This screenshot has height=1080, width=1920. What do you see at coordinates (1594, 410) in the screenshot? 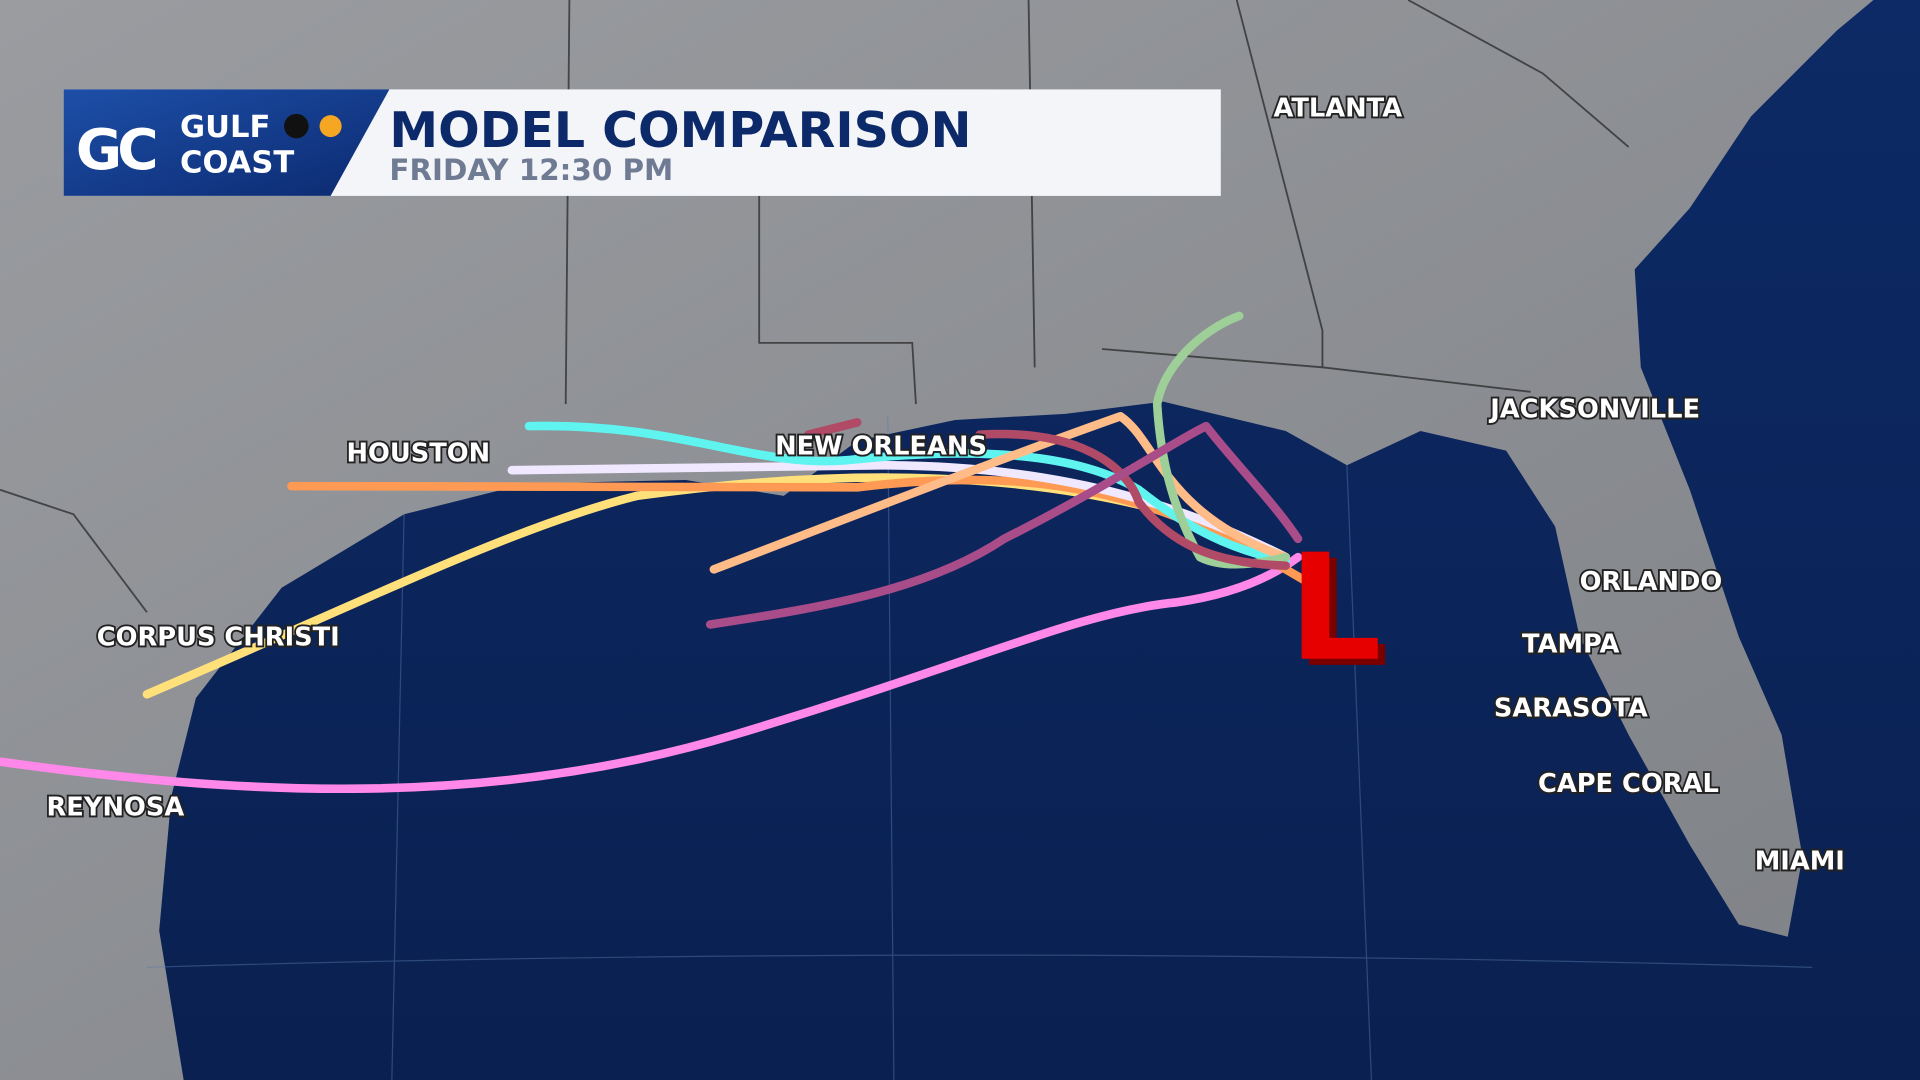
I see `city-label: JACKSONVILLE` at bounding box center [1594, 410].